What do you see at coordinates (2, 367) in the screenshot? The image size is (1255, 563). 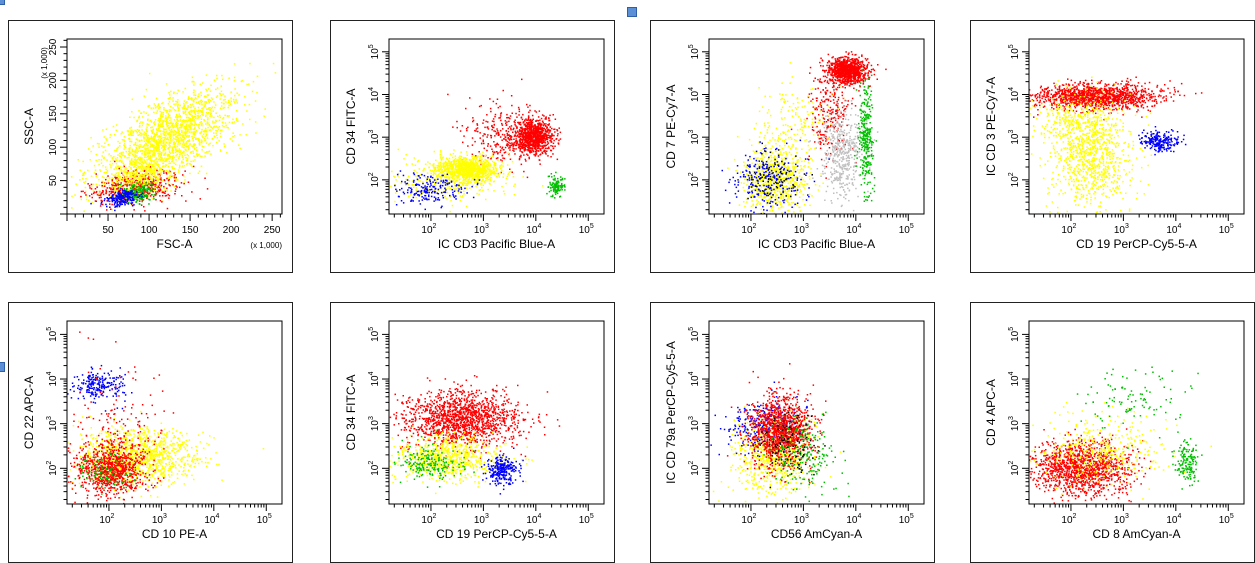 I see `selection-handle-left-center` at bounding box center [2, 367].